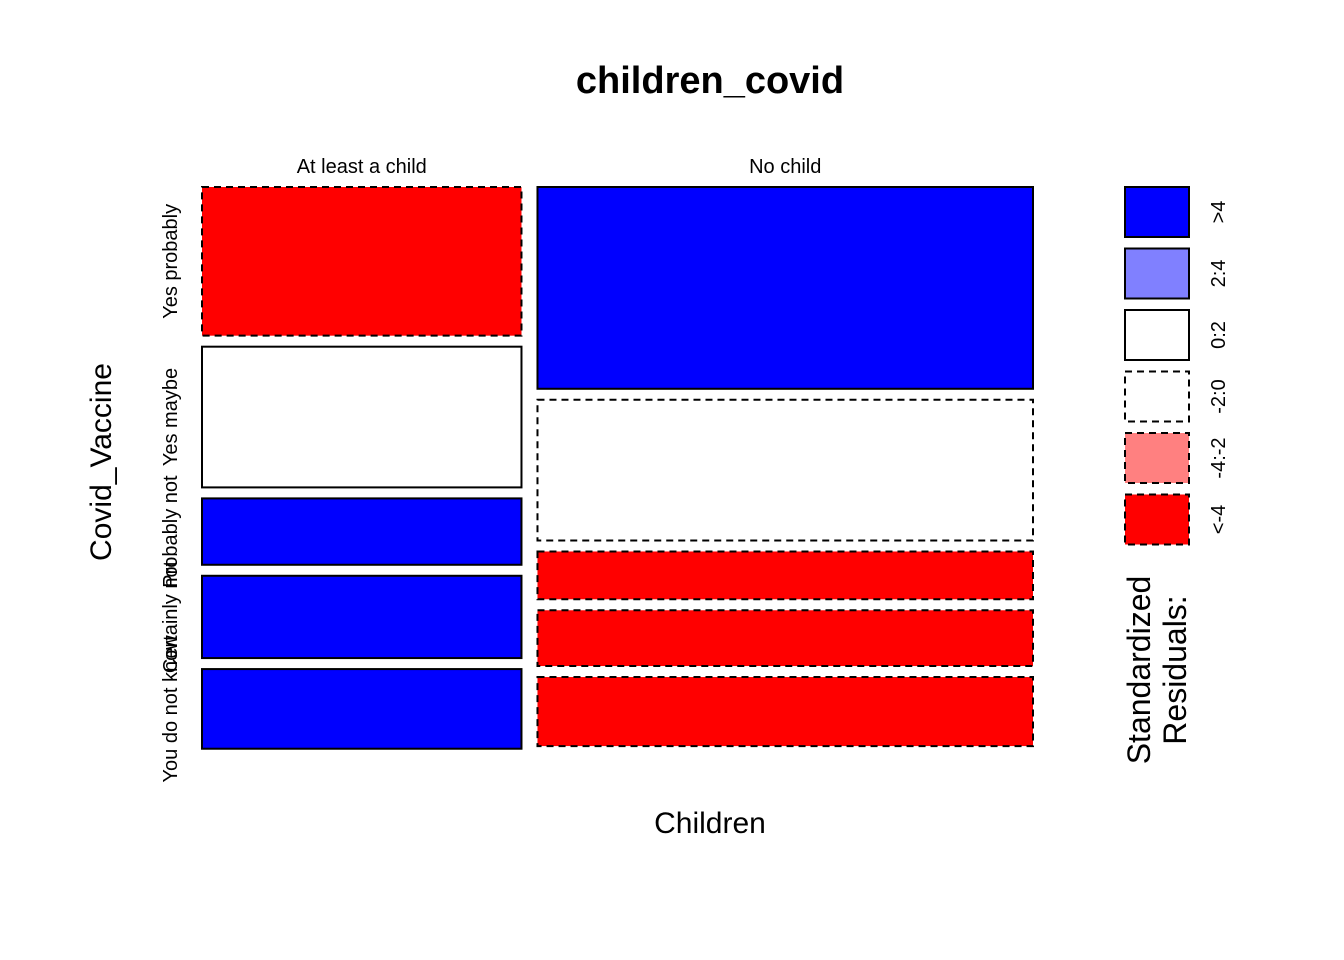 The height and width of the screenshot is (960, 1344). I want to click on residual-legend: >4 2:4 0:2 -2:0 -4:-2 <-4, so click(1177, 366).